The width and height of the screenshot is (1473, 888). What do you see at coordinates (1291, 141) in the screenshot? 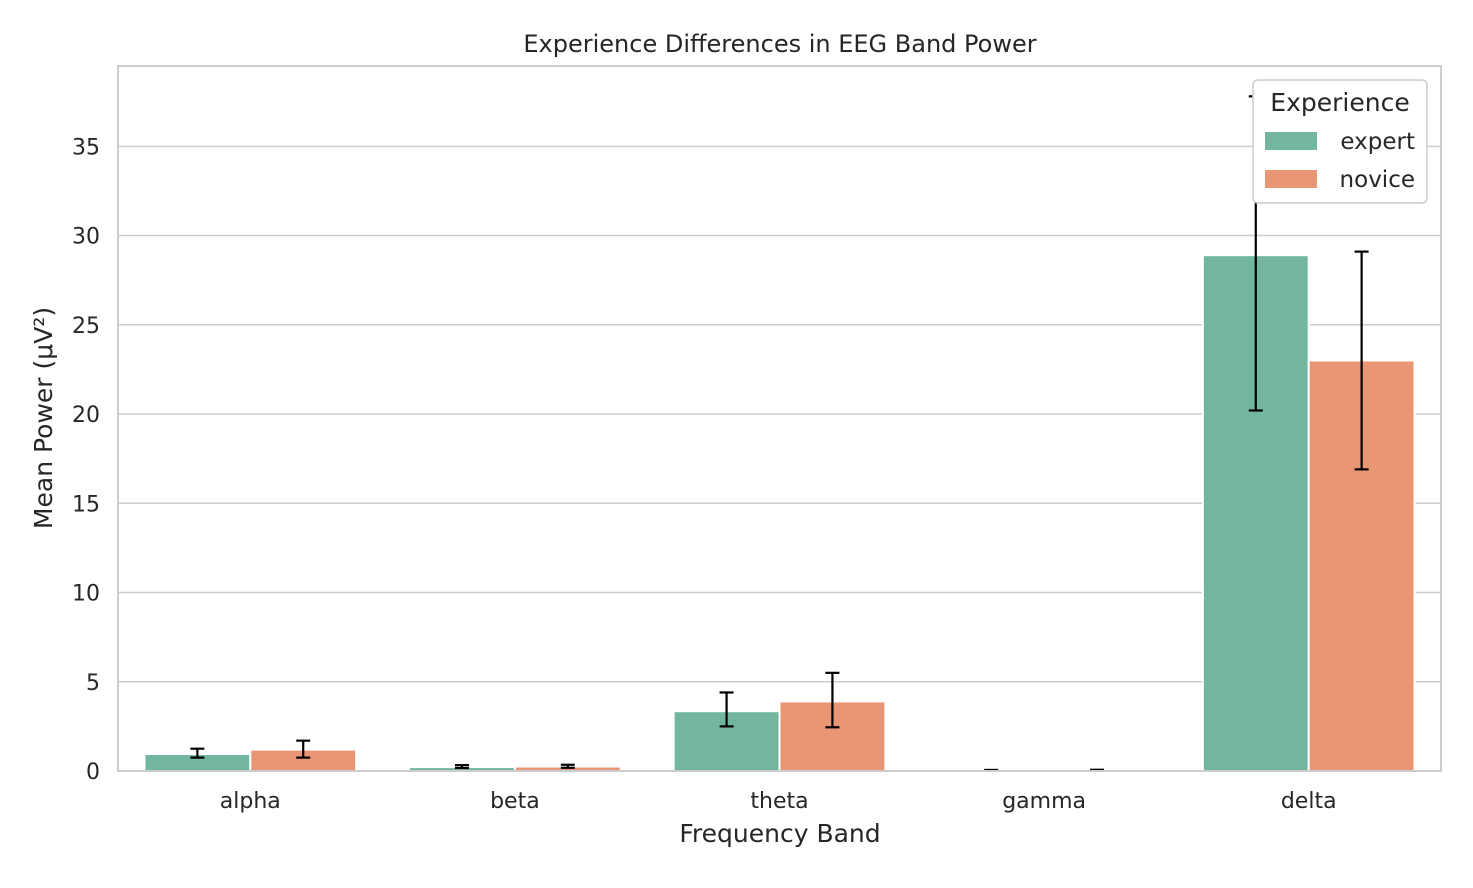
I see `legend-swatch-expert` at bounding box center [1291, 141].